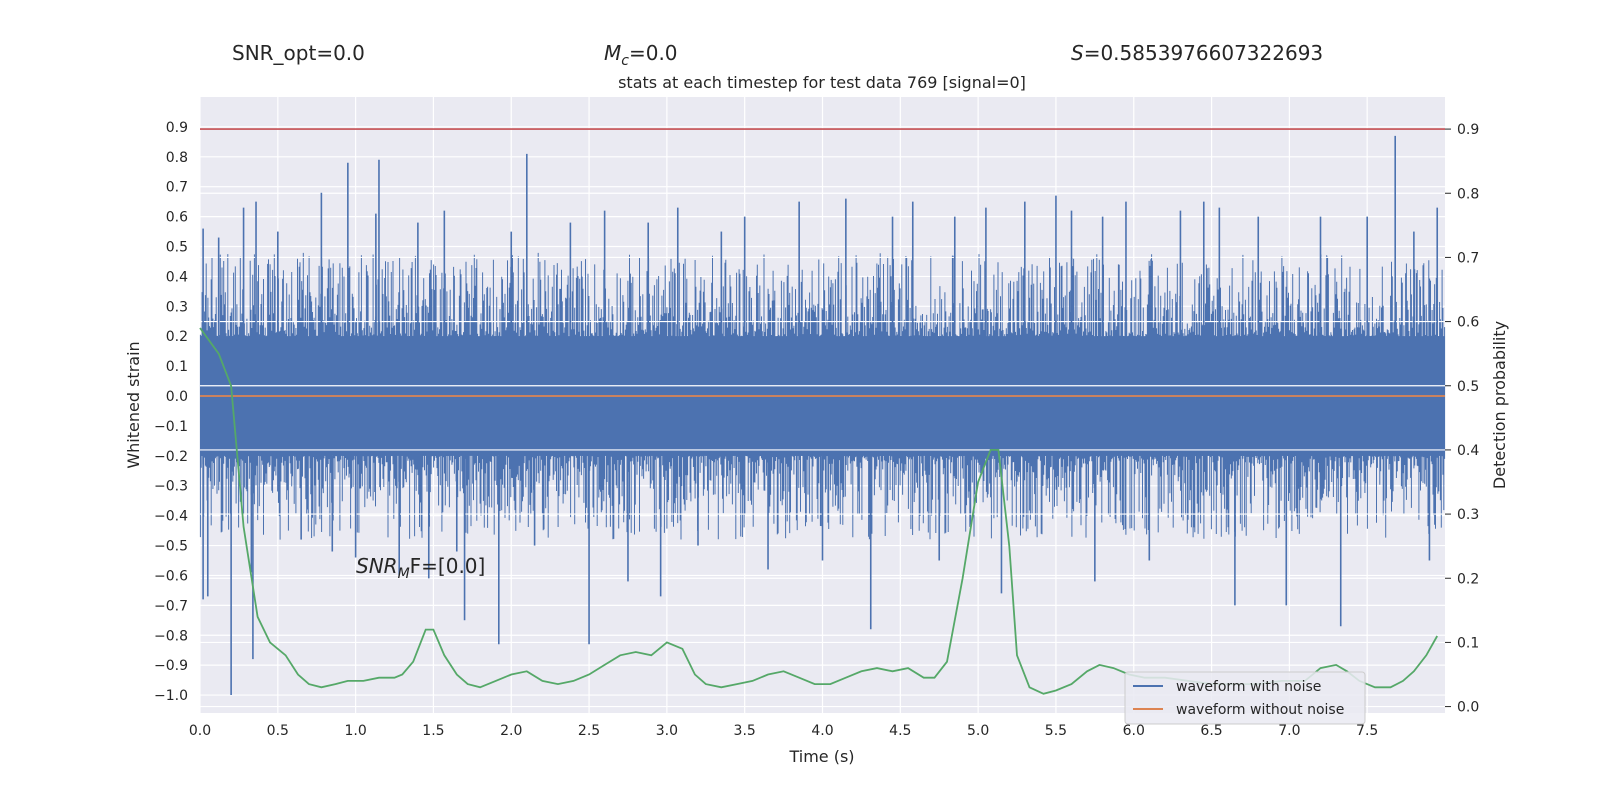  I want to click on x-tick-label: 3.0, so click(667, 731).